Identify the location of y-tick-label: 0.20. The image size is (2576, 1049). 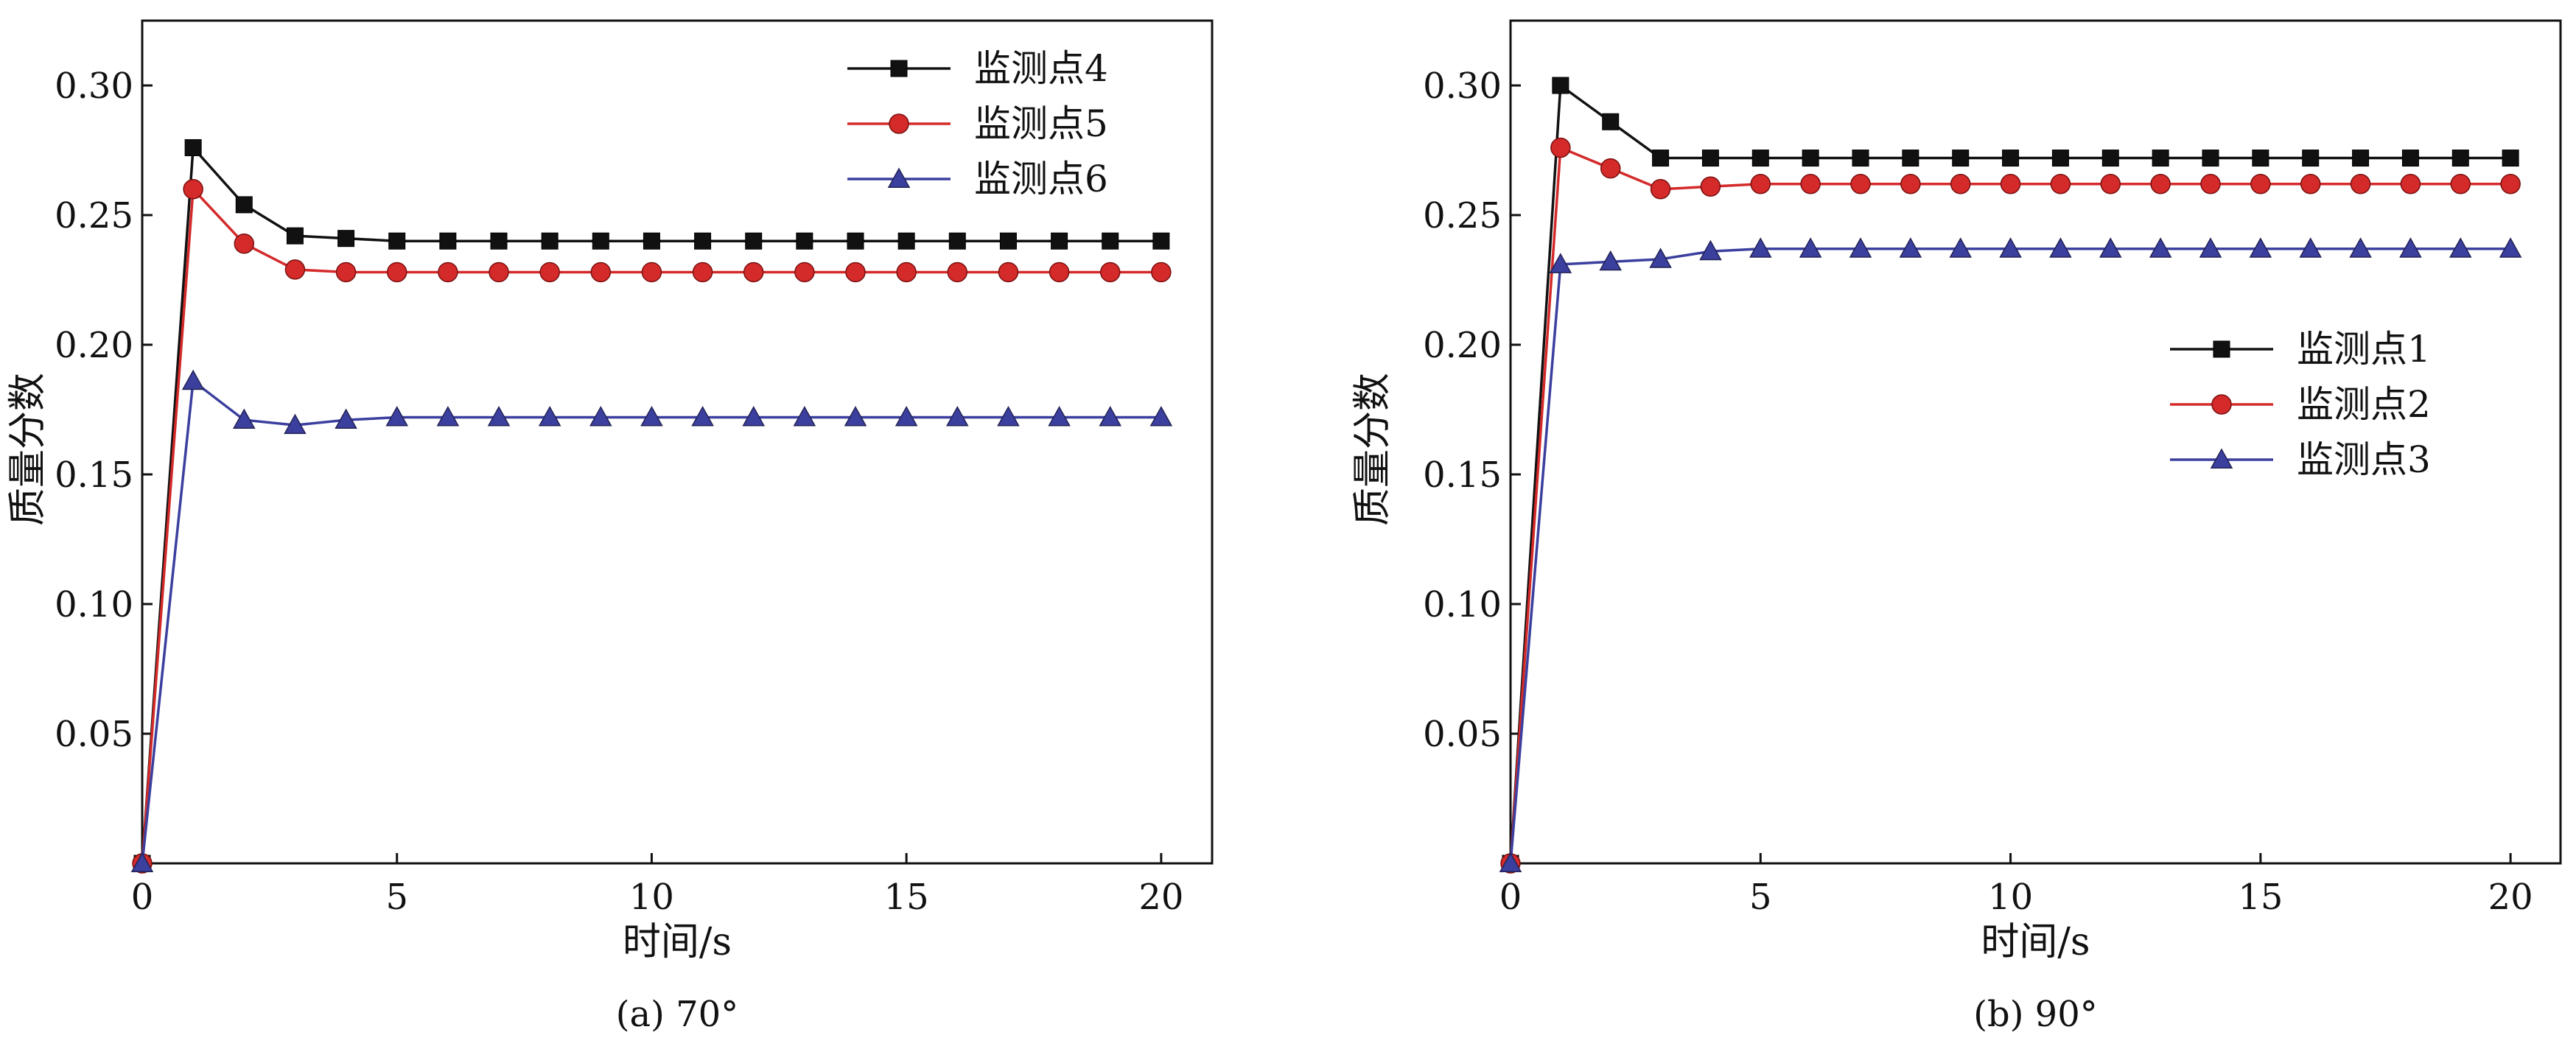
(94, 345).